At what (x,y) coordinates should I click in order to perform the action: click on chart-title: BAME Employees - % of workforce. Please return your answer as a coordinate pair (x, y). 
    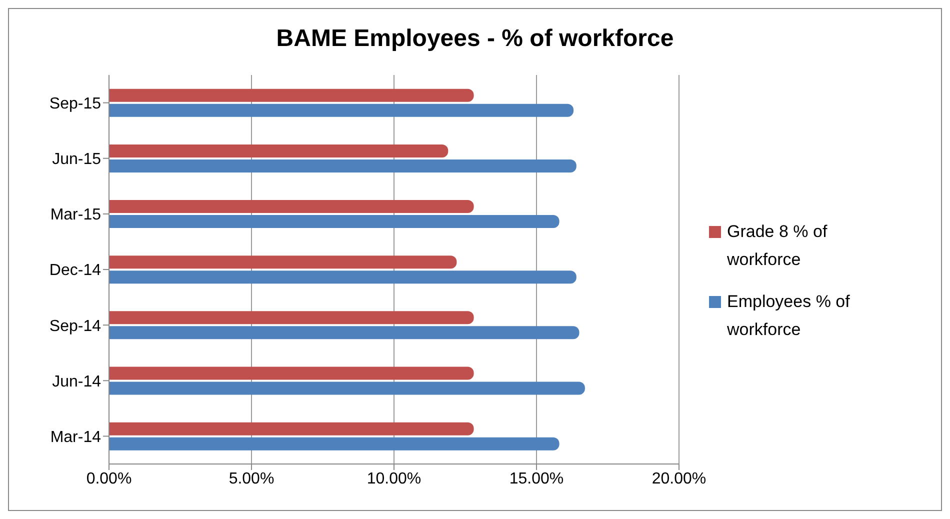
    Looking at the image, I should click on (475, 39).